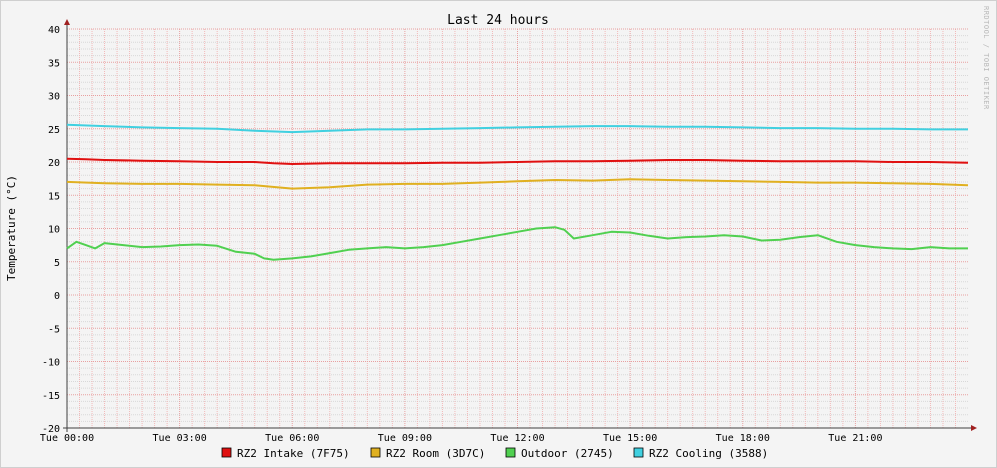 The image size is (997, 468). I want to click on y-tick-label: -5, so click(54, 329).